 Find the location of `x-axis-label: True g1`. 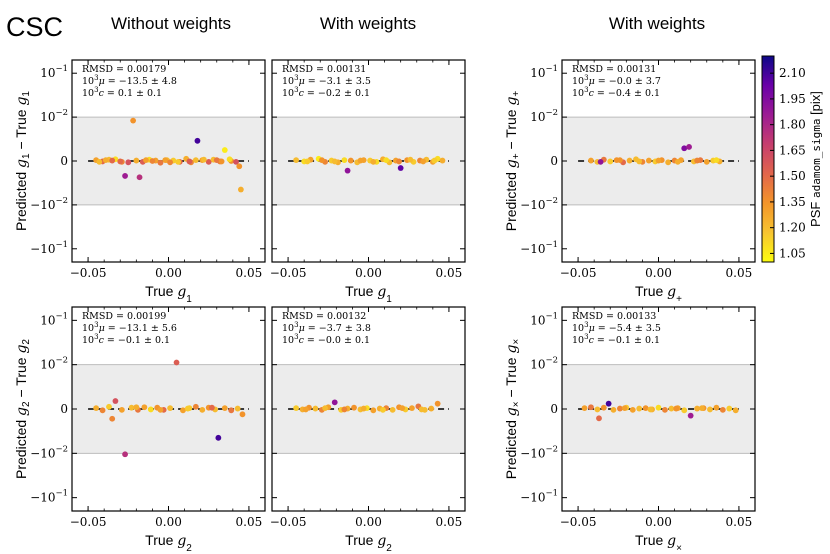

x-axis-label: True g1 is located at coordinates (368, 294).